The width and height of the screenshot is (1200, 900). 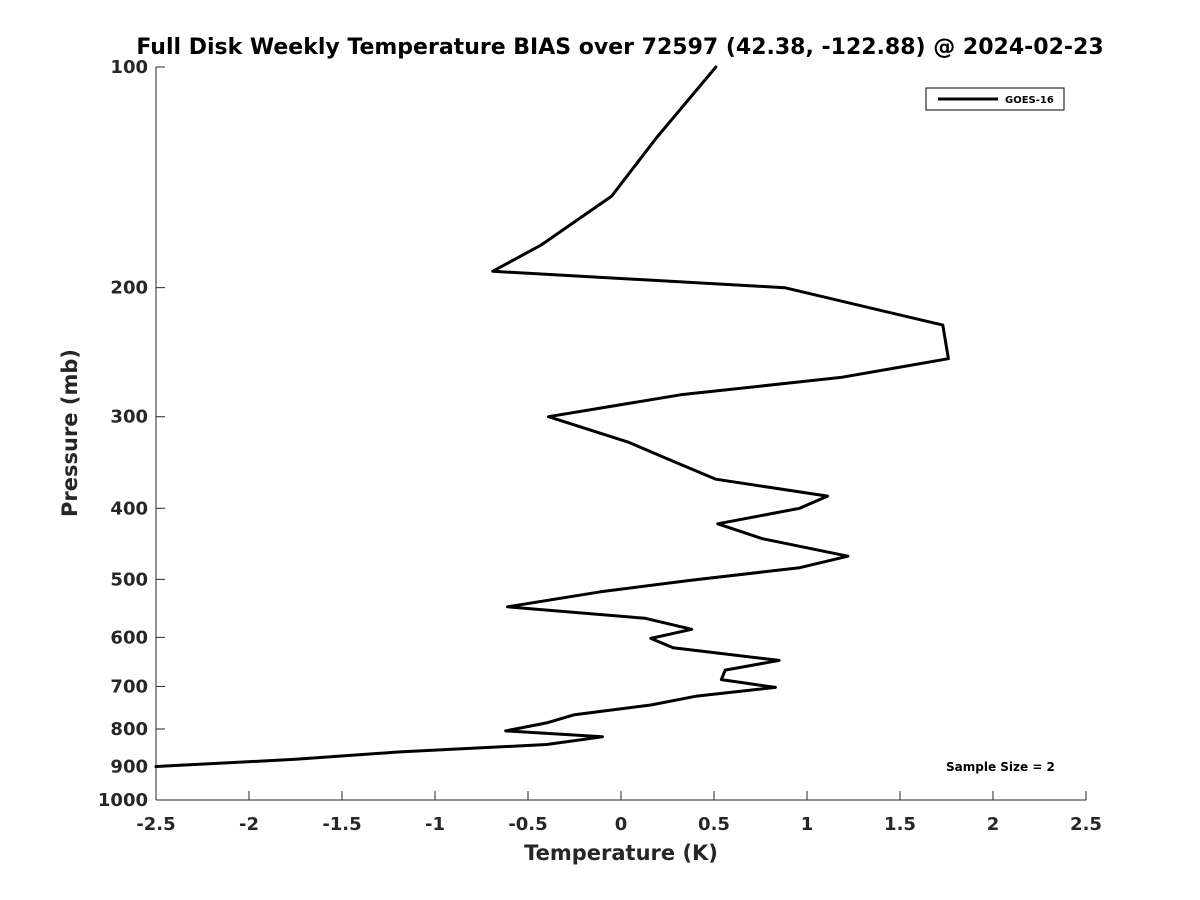 I want to click on x-tick-label: 0.5, so click(x=714, y=824).